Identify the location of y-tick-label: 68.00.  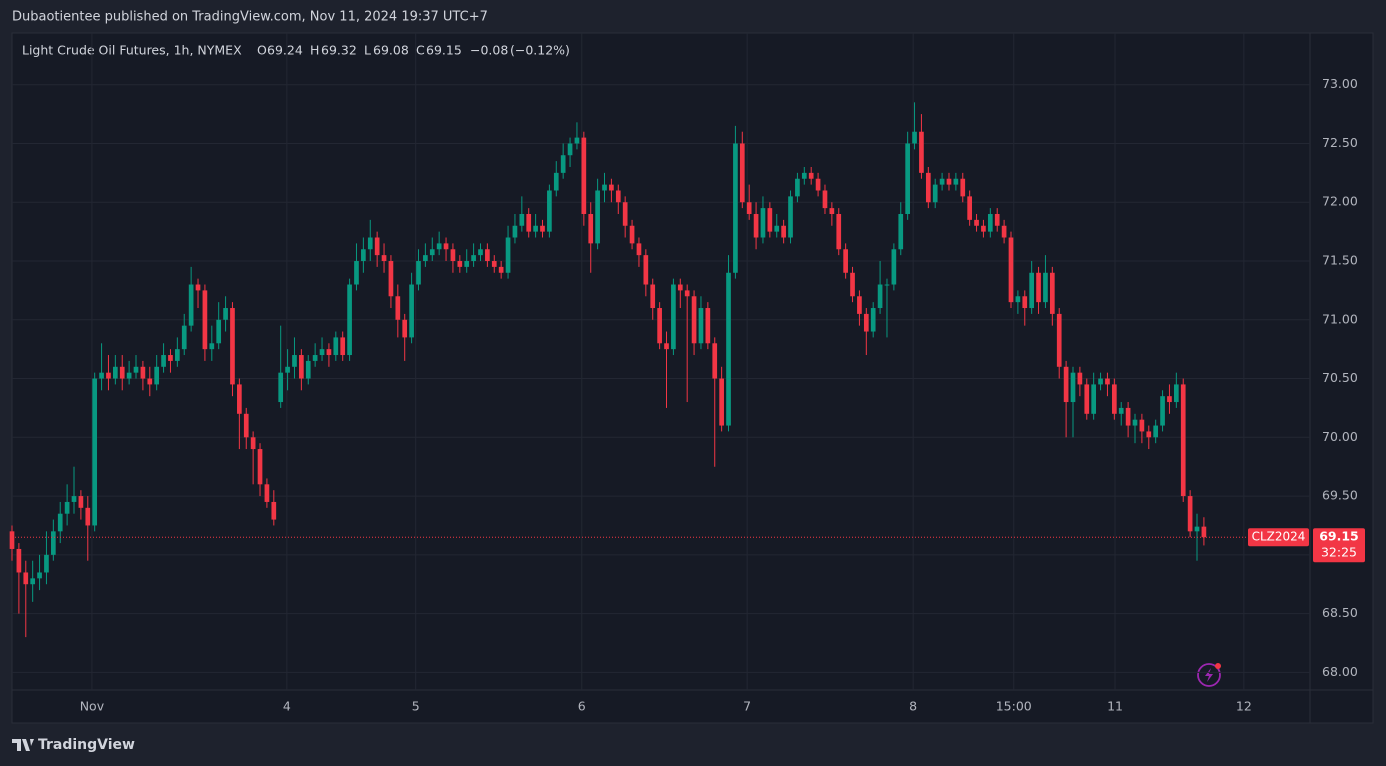
(1340, 671).